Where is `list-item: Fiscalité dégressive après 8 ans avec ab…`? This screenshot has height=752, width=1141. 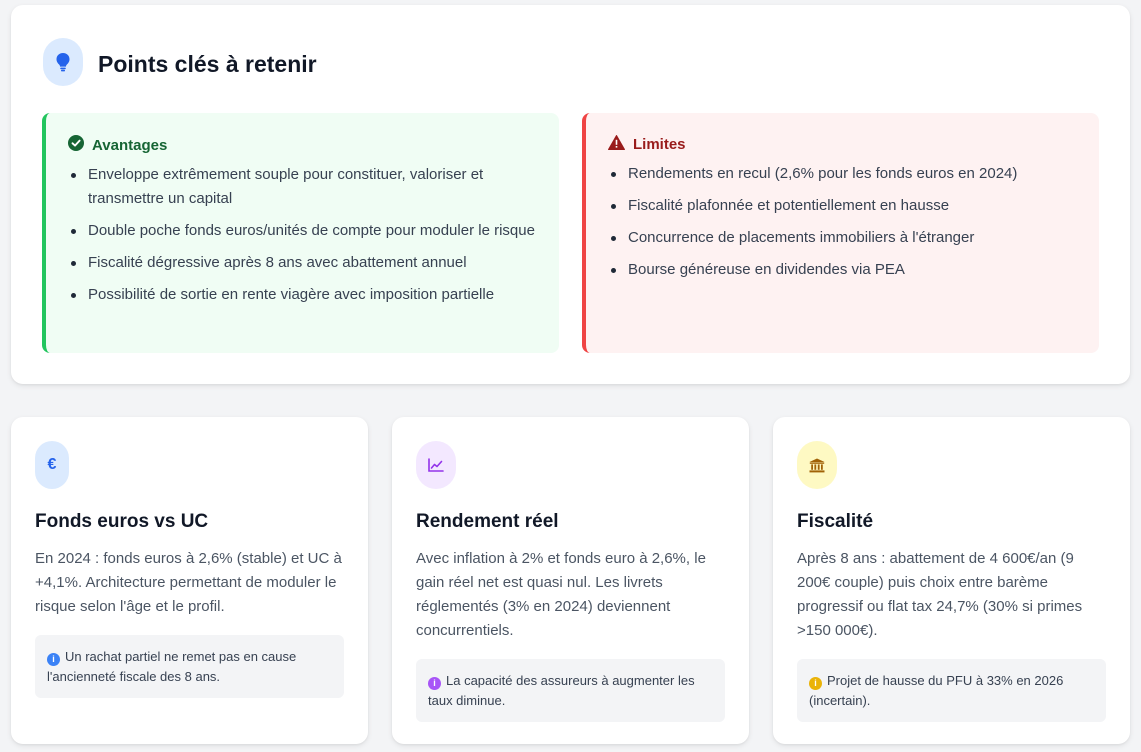 list-item: Fiscalité dégressive après 8 ans avec ab… is located at coordinates (301, 263).